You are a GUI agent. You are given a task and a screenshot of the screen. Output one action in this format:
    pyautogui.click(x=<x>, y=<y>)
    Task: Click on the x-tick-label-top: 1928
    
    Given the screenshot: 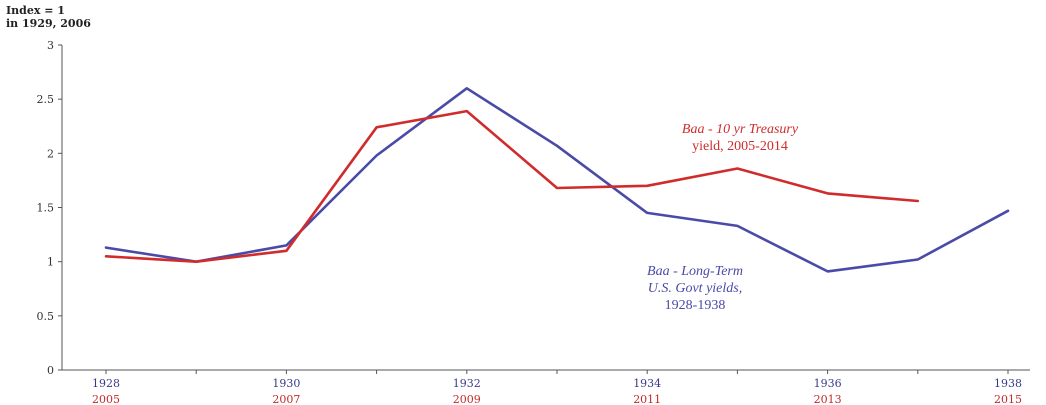 What is the action you would take?
    pyautogui.click(x=106, y=383)
    